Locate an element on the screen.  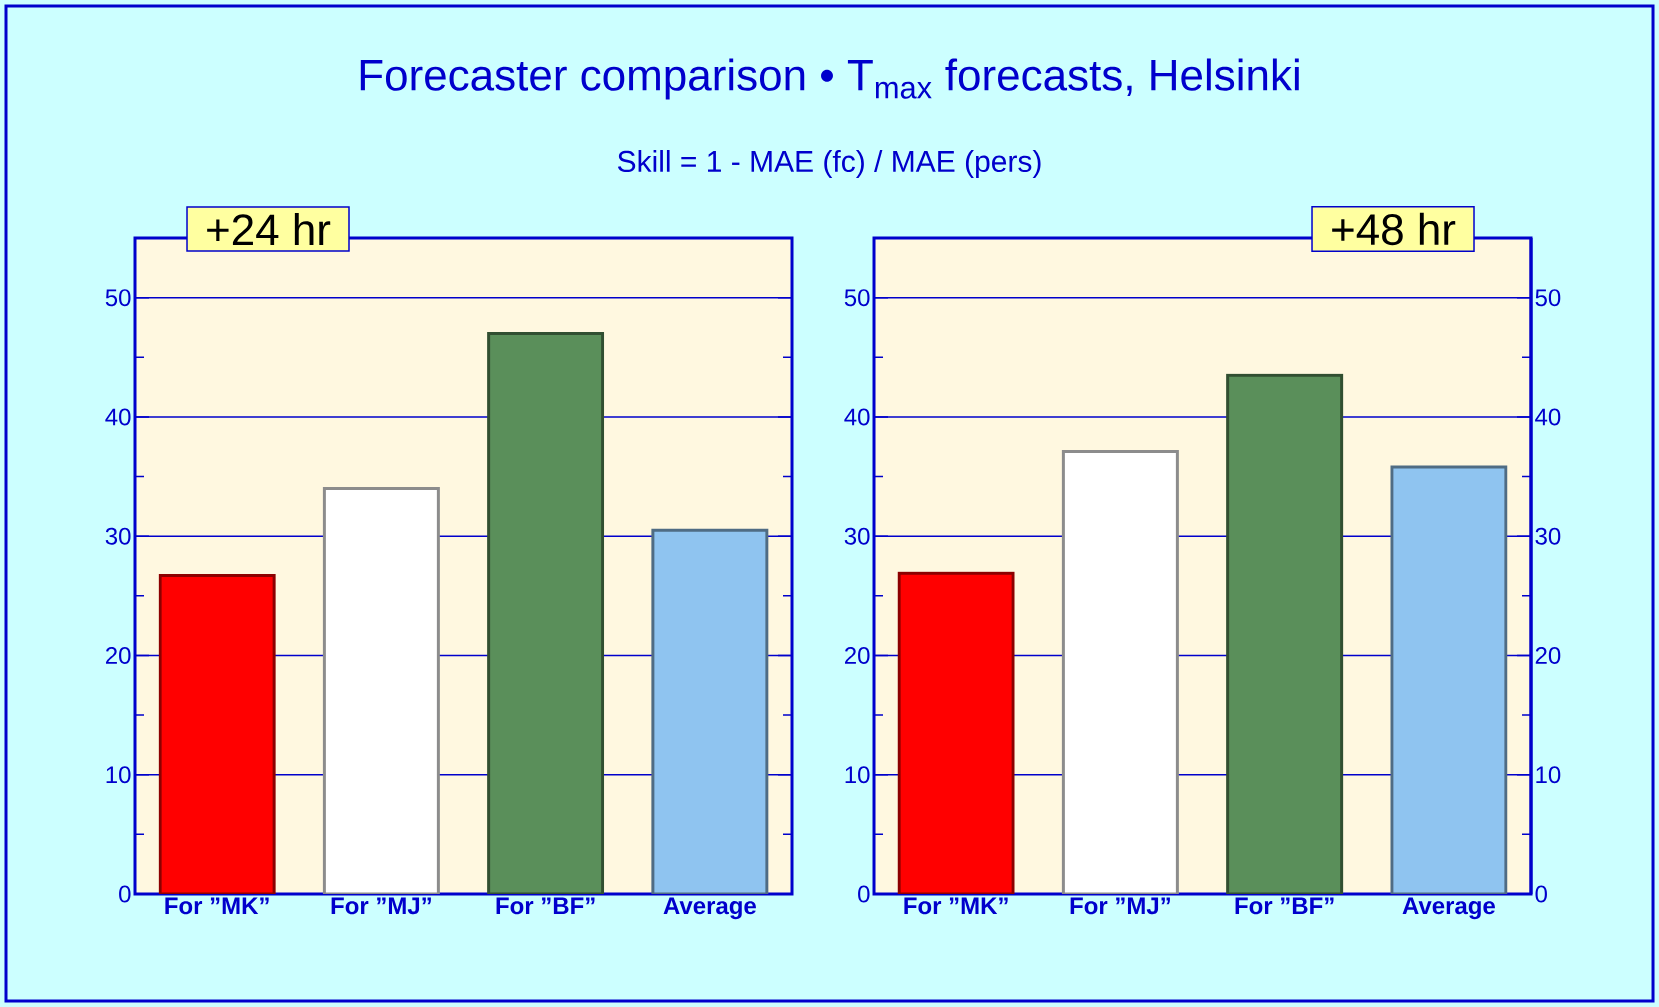
y2-tick-label: 0 is located at coordinates (1541, 894).